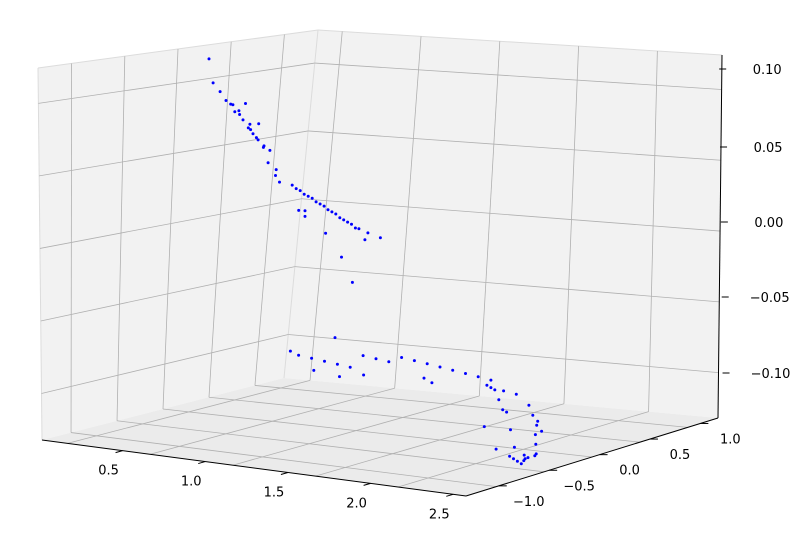  I want to click on y-tick-label: −0.5, so click(579, 486).